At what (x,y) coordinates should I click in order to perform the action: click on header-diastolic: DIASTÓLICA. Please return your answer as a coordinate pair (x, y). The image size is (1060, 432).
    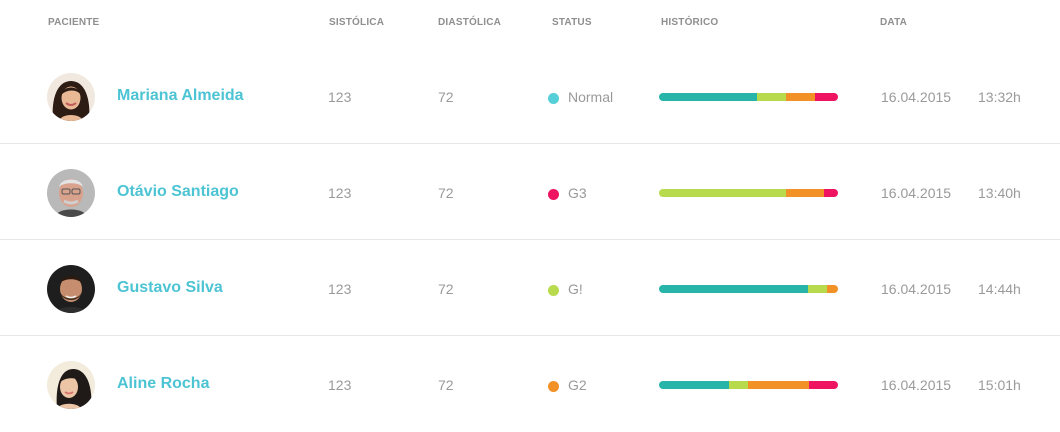
    Looking at the image, I should click on (470, 22).